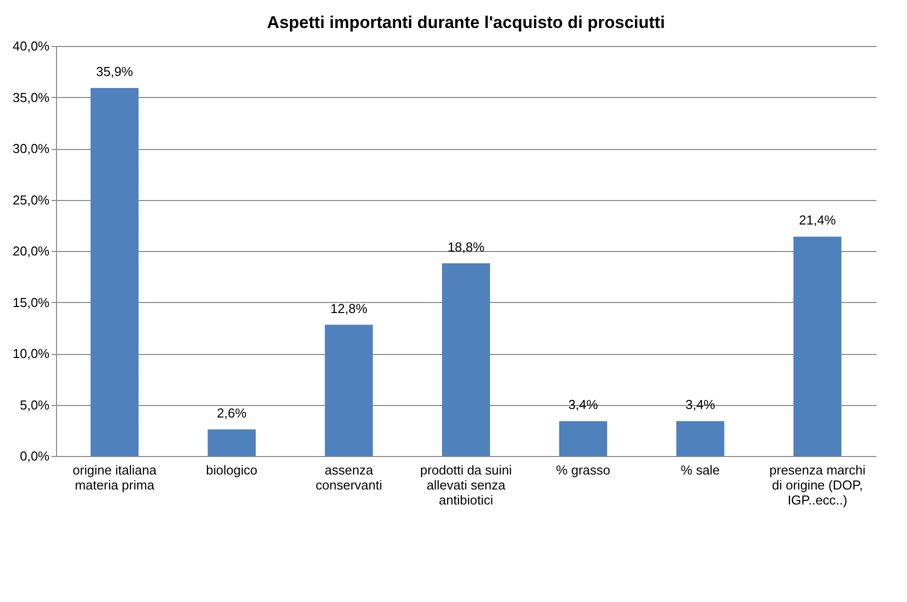  Describe the element at coordinates (115, 477) in the screenshot. I see `x-tick-label: origine italiana materia prima` at that location.